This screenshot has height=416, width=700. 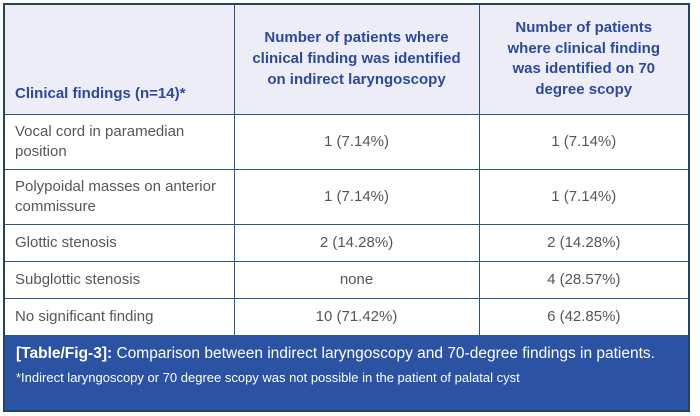 I want to click on finding-label: Glottic stenosis, so click(x=120, y=242).